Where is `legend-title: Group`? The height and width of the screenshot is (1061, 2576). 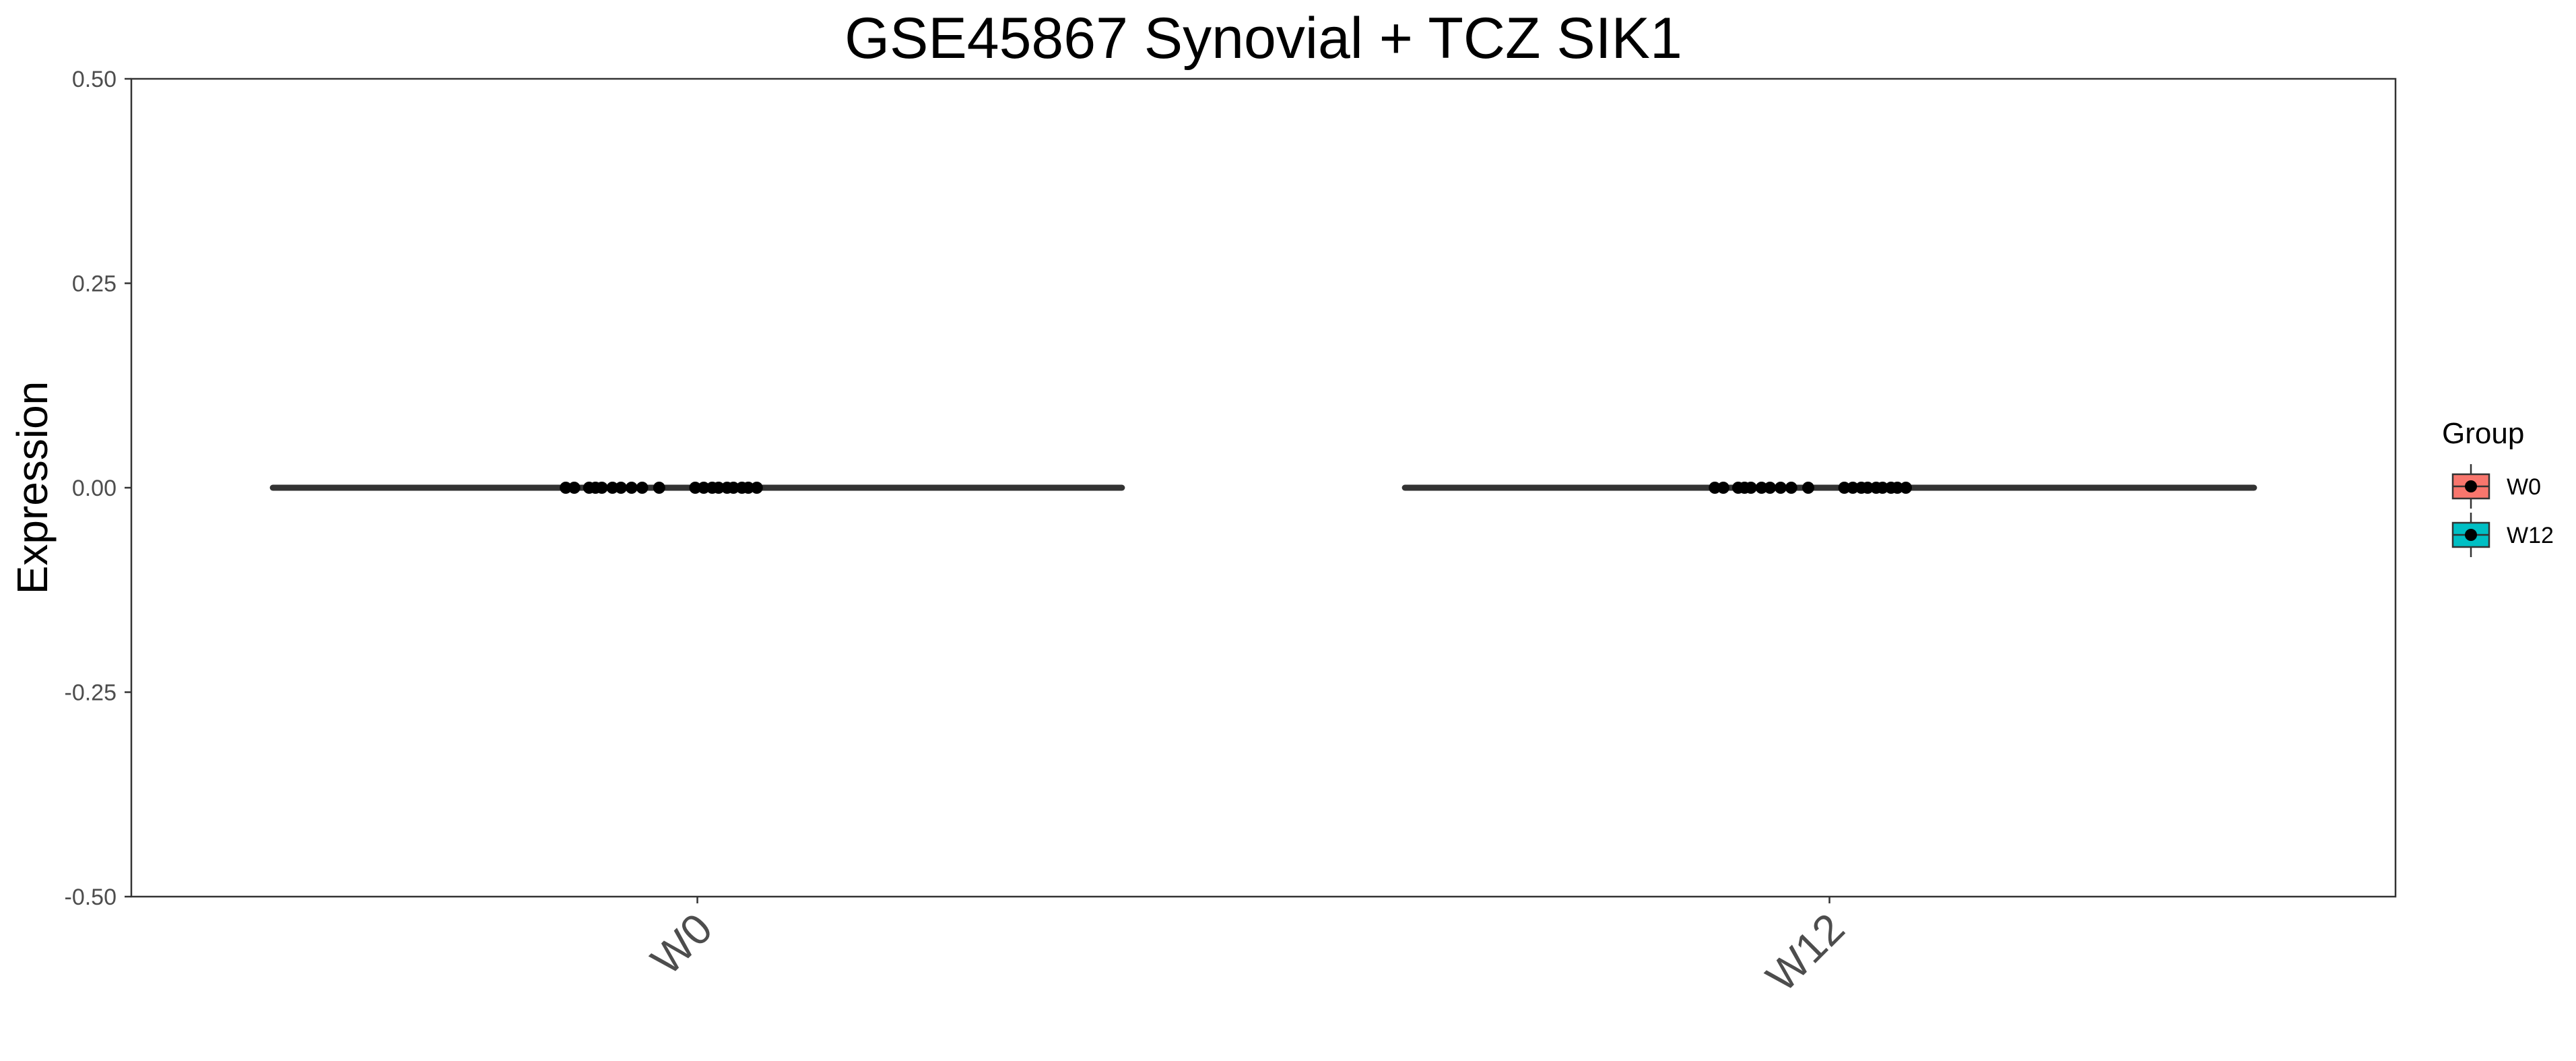
legend-title: Group is located at coordinates (2483, 433).